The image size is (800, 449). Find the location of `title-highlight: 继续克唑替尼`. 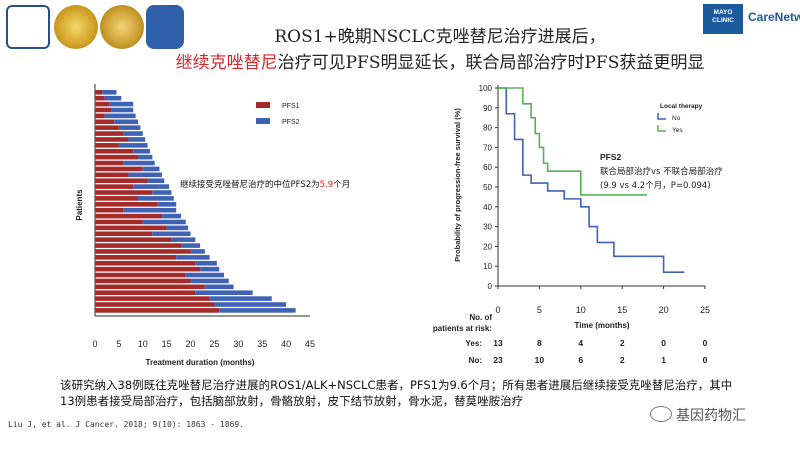

title-highlight: 继续克唑替尼 is located at coordinates (226, 63).